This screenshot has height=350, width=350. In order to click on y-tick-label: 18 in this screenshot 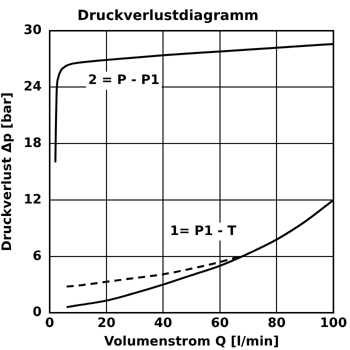, I will do `click(33, 143)`.